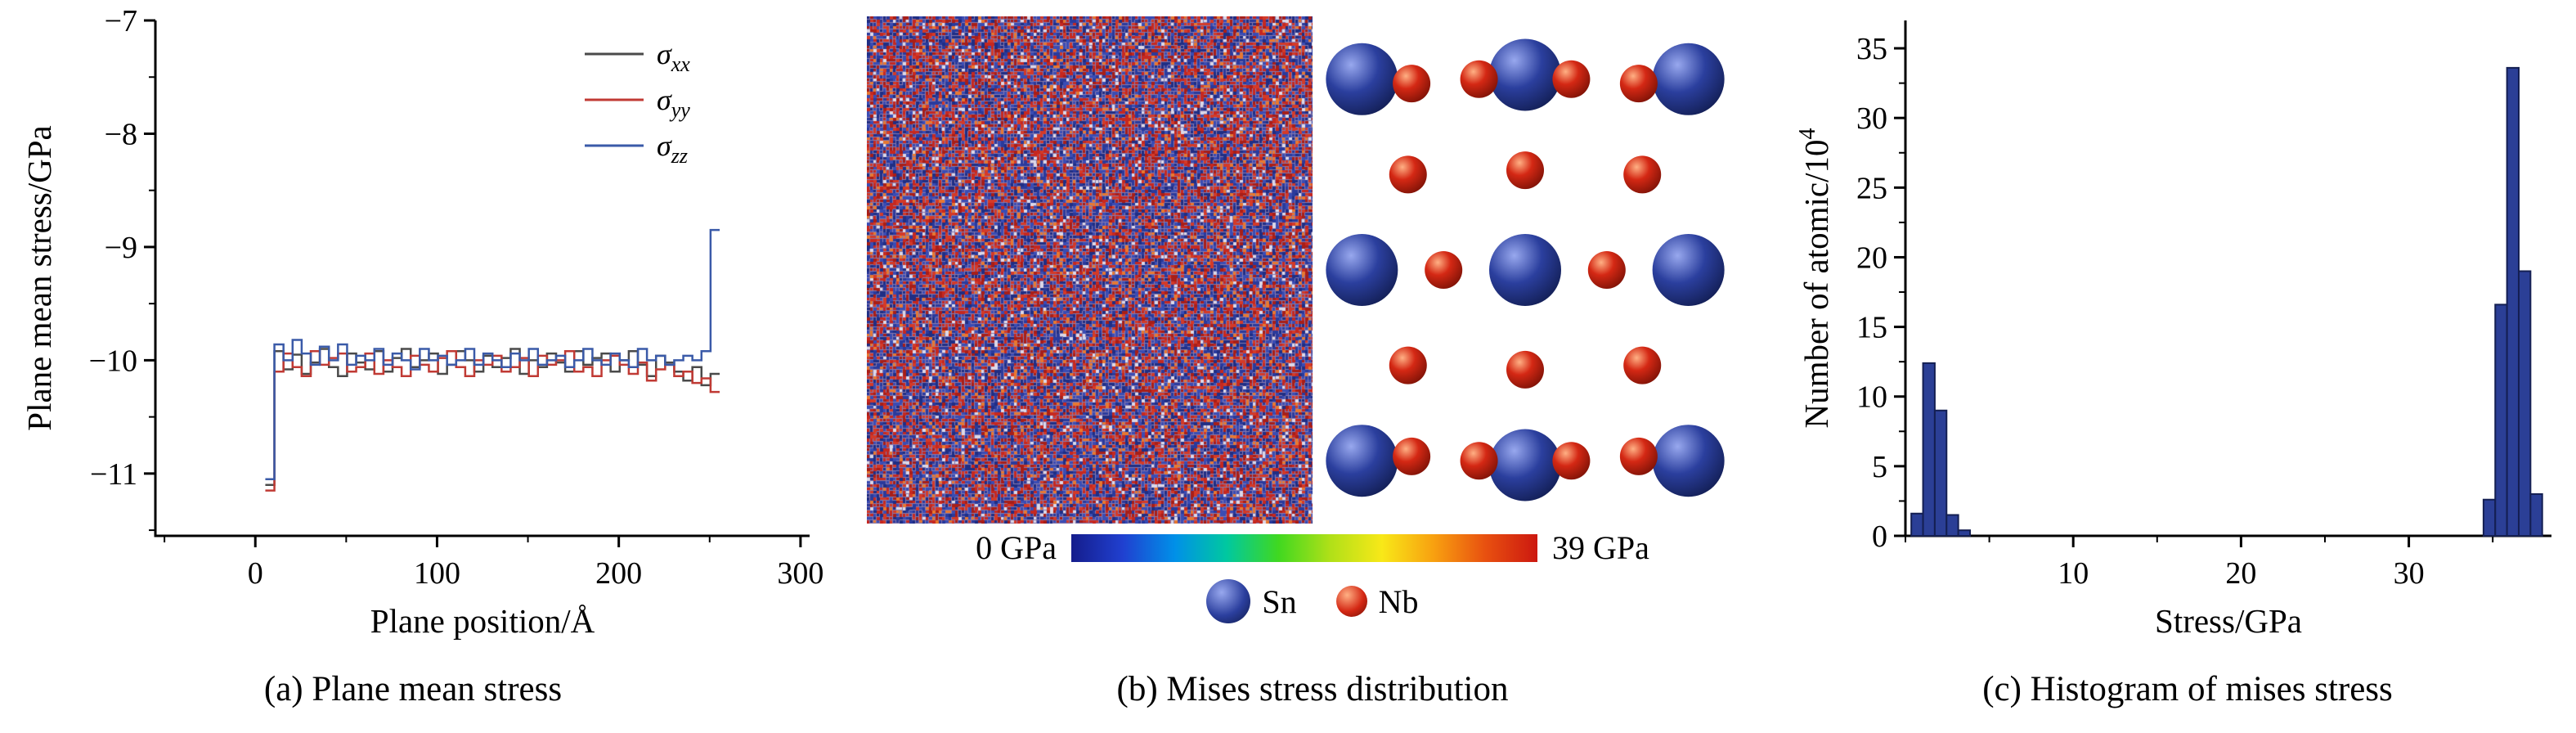 The width and height of the screenshot is (2576, 733). I want to click on svg-text: 5, so click(1879, 467).